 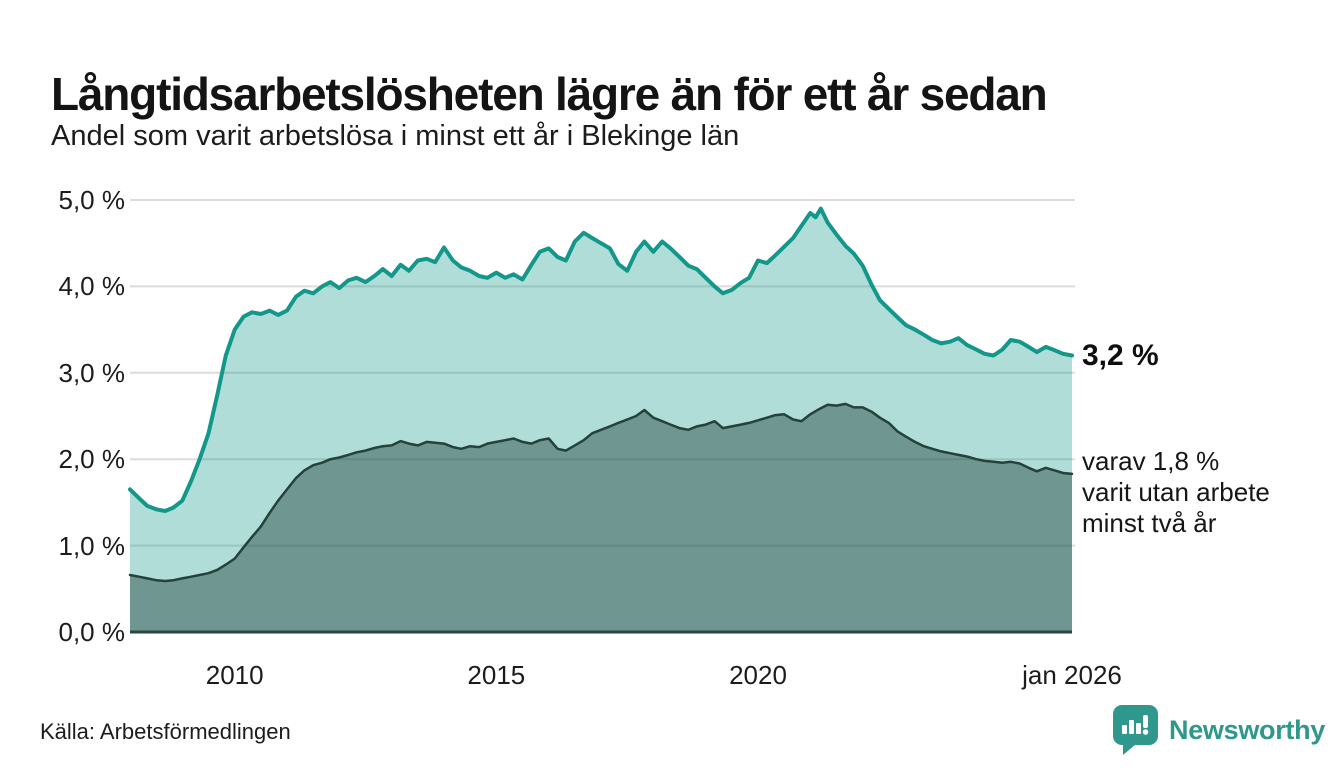 I want to click on annotation-subset-line2: varit utan arbete, so click(x=1176, y=491).